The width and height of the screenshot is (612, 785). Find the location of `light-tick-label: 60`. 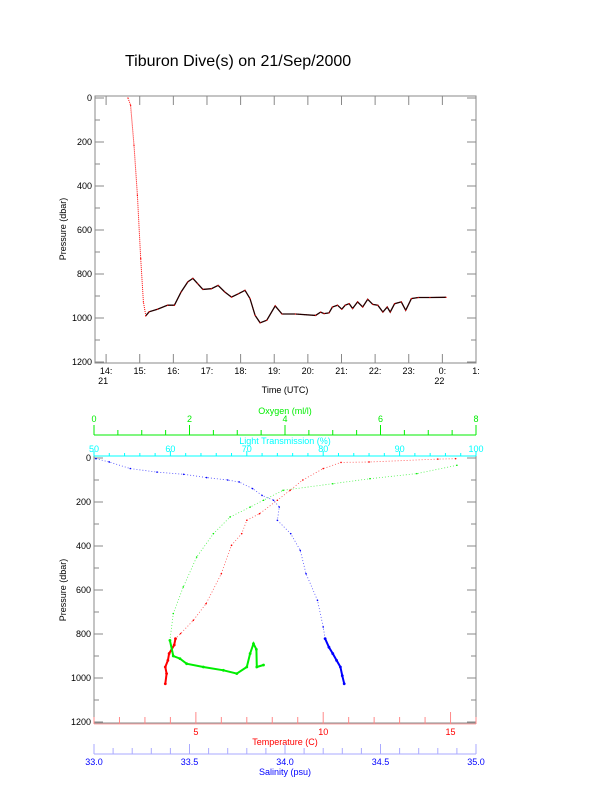

light-tick-label: 60 is located at coordinates (170, 449).